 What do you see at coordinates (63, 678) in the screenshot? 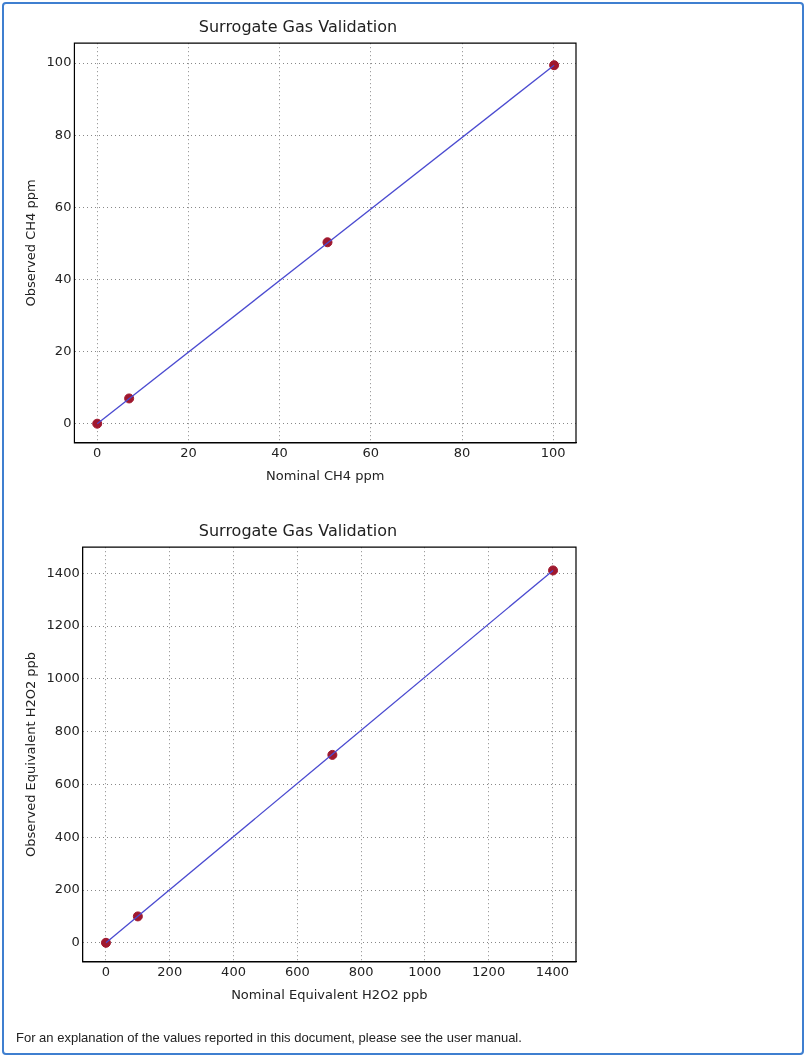
I see `y-tick-label: 1000` at bounding box center [63, 678].